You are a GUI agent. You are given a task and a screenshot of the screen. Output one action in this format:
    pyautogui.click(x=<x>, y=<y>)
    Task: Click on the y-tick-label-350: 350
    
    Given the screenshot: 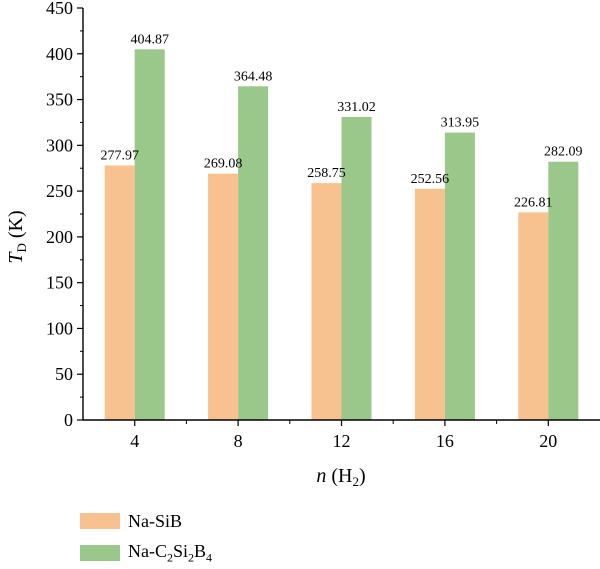 What is the action you would take?
    pyautogui.click(x=59, y=100)
    